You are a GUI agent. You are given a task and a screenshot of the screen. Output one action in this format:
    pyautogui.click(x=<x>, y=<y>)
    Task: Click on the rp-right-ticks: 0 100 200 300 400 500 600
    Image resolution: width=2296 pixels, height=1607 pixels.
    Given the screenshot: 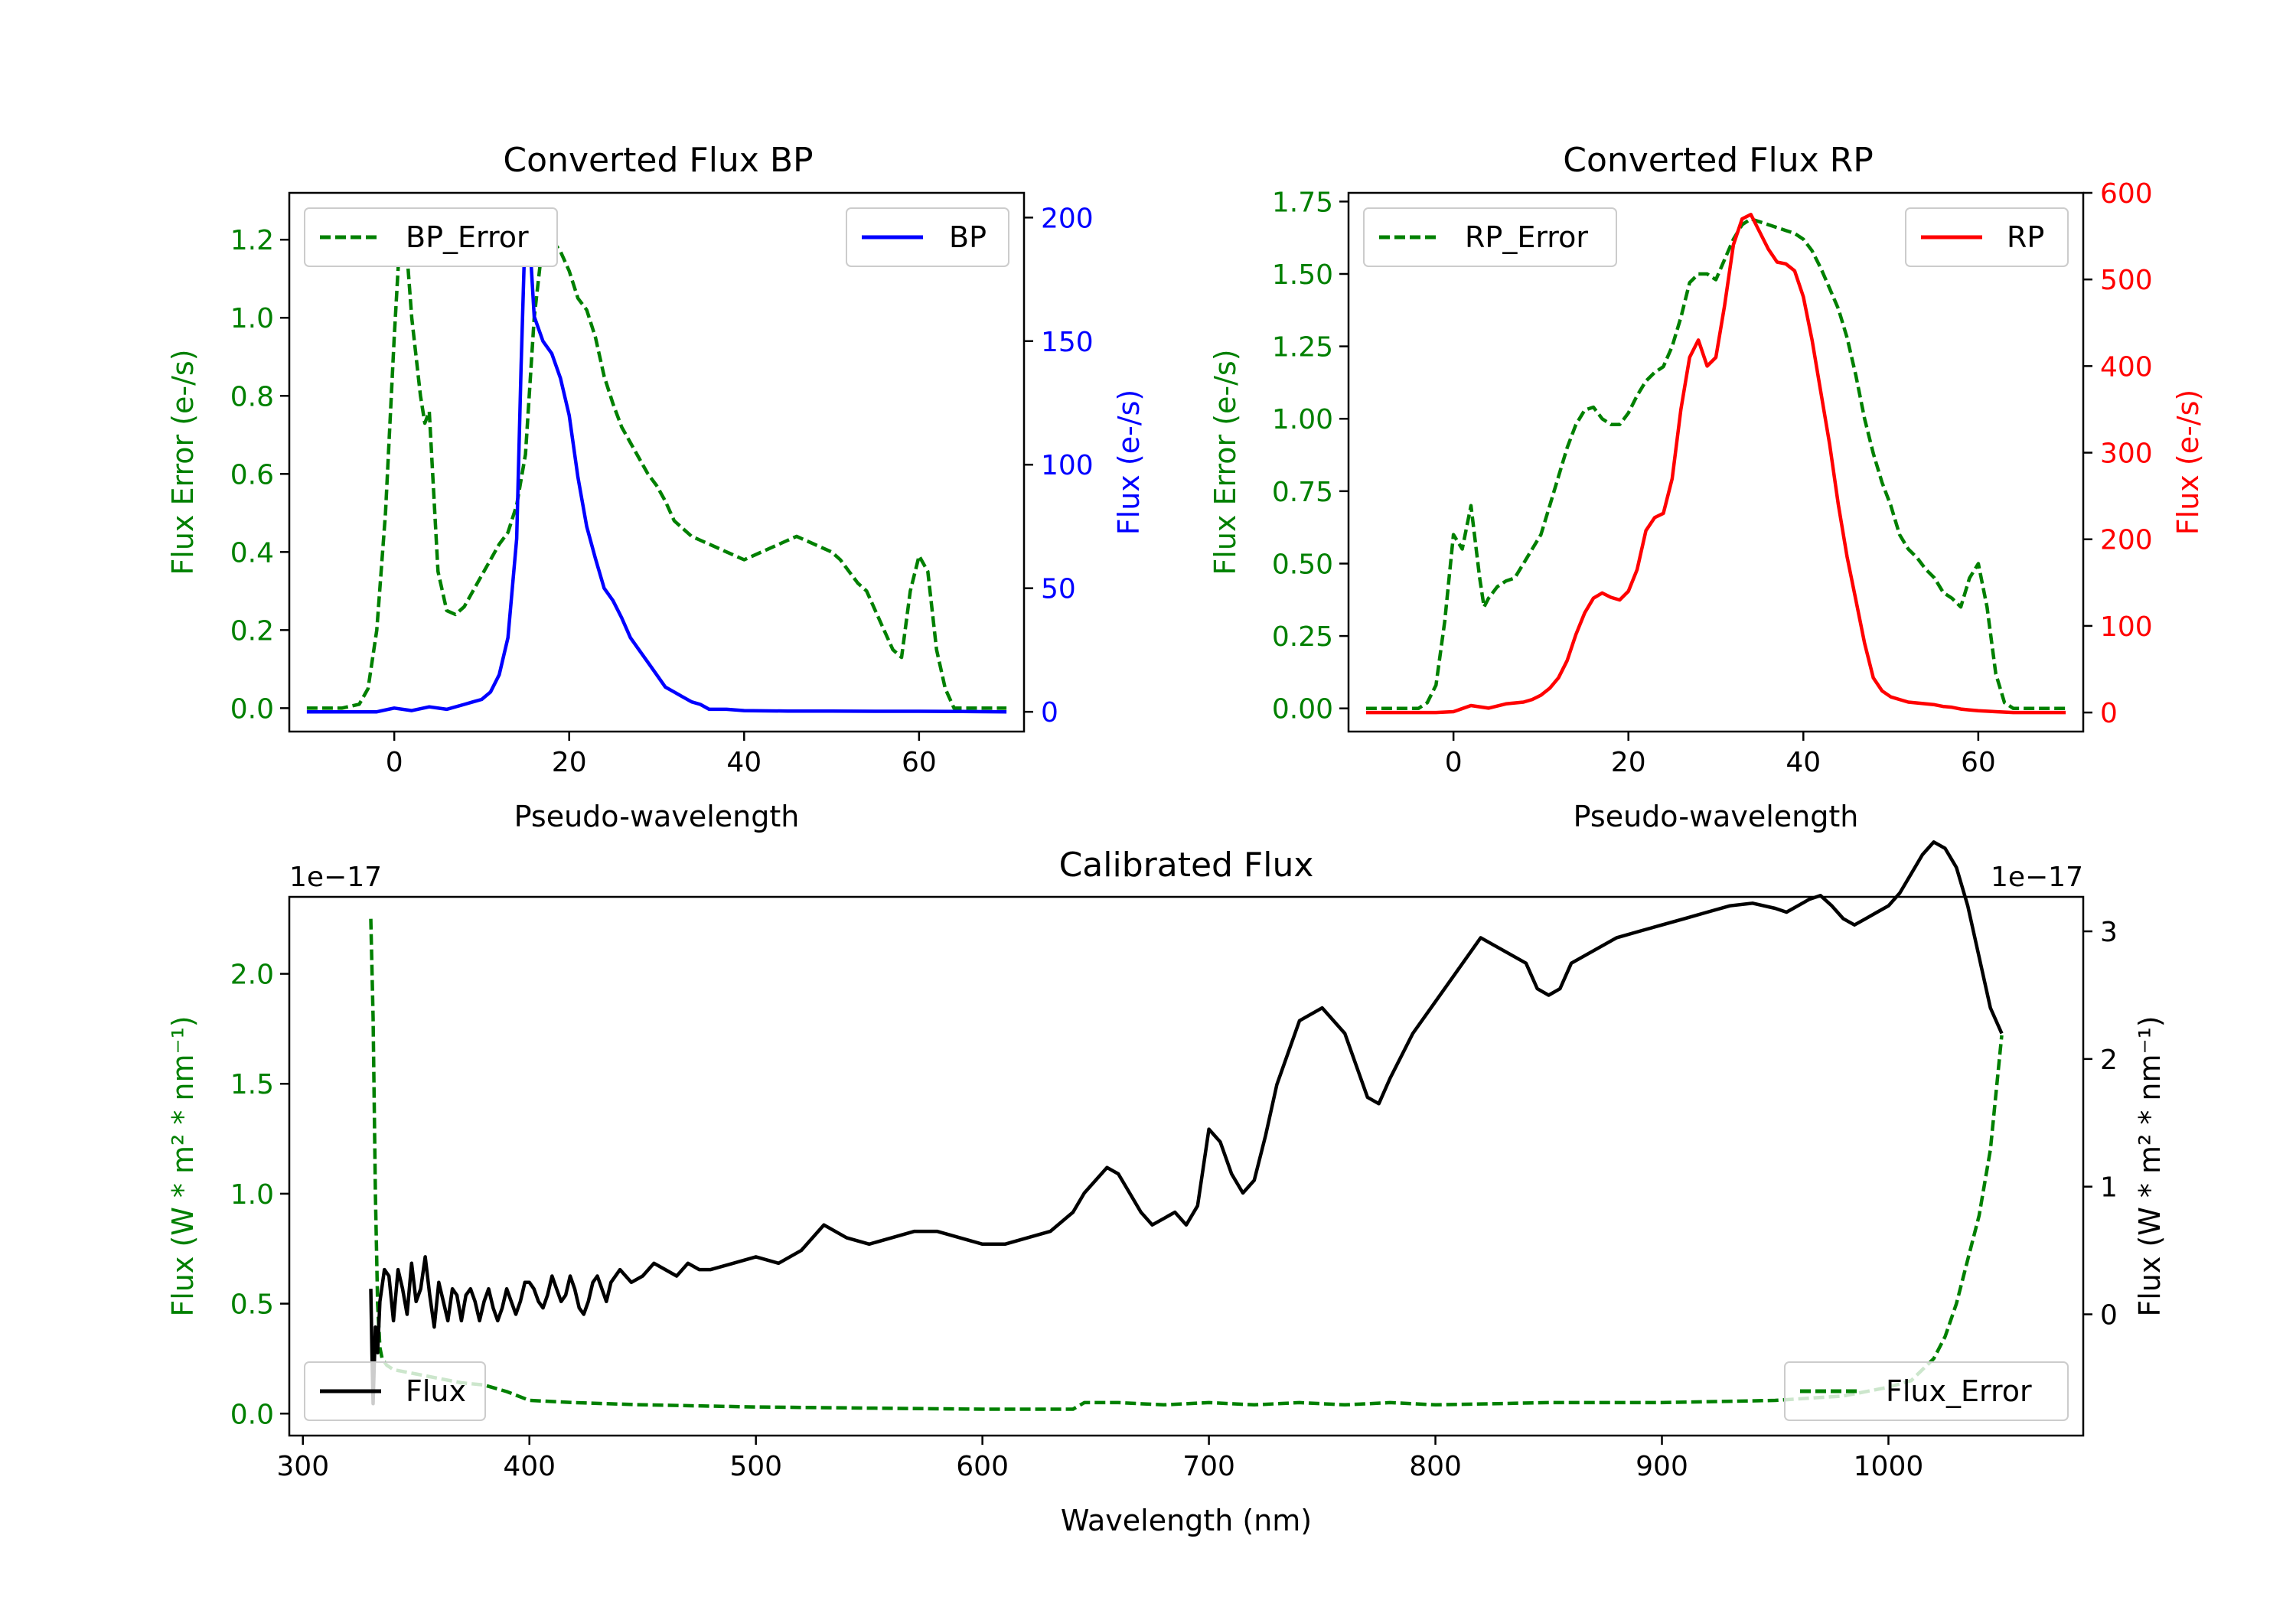 What is the action you would take?
    pyautogui.click(x=2118, y=454)
    